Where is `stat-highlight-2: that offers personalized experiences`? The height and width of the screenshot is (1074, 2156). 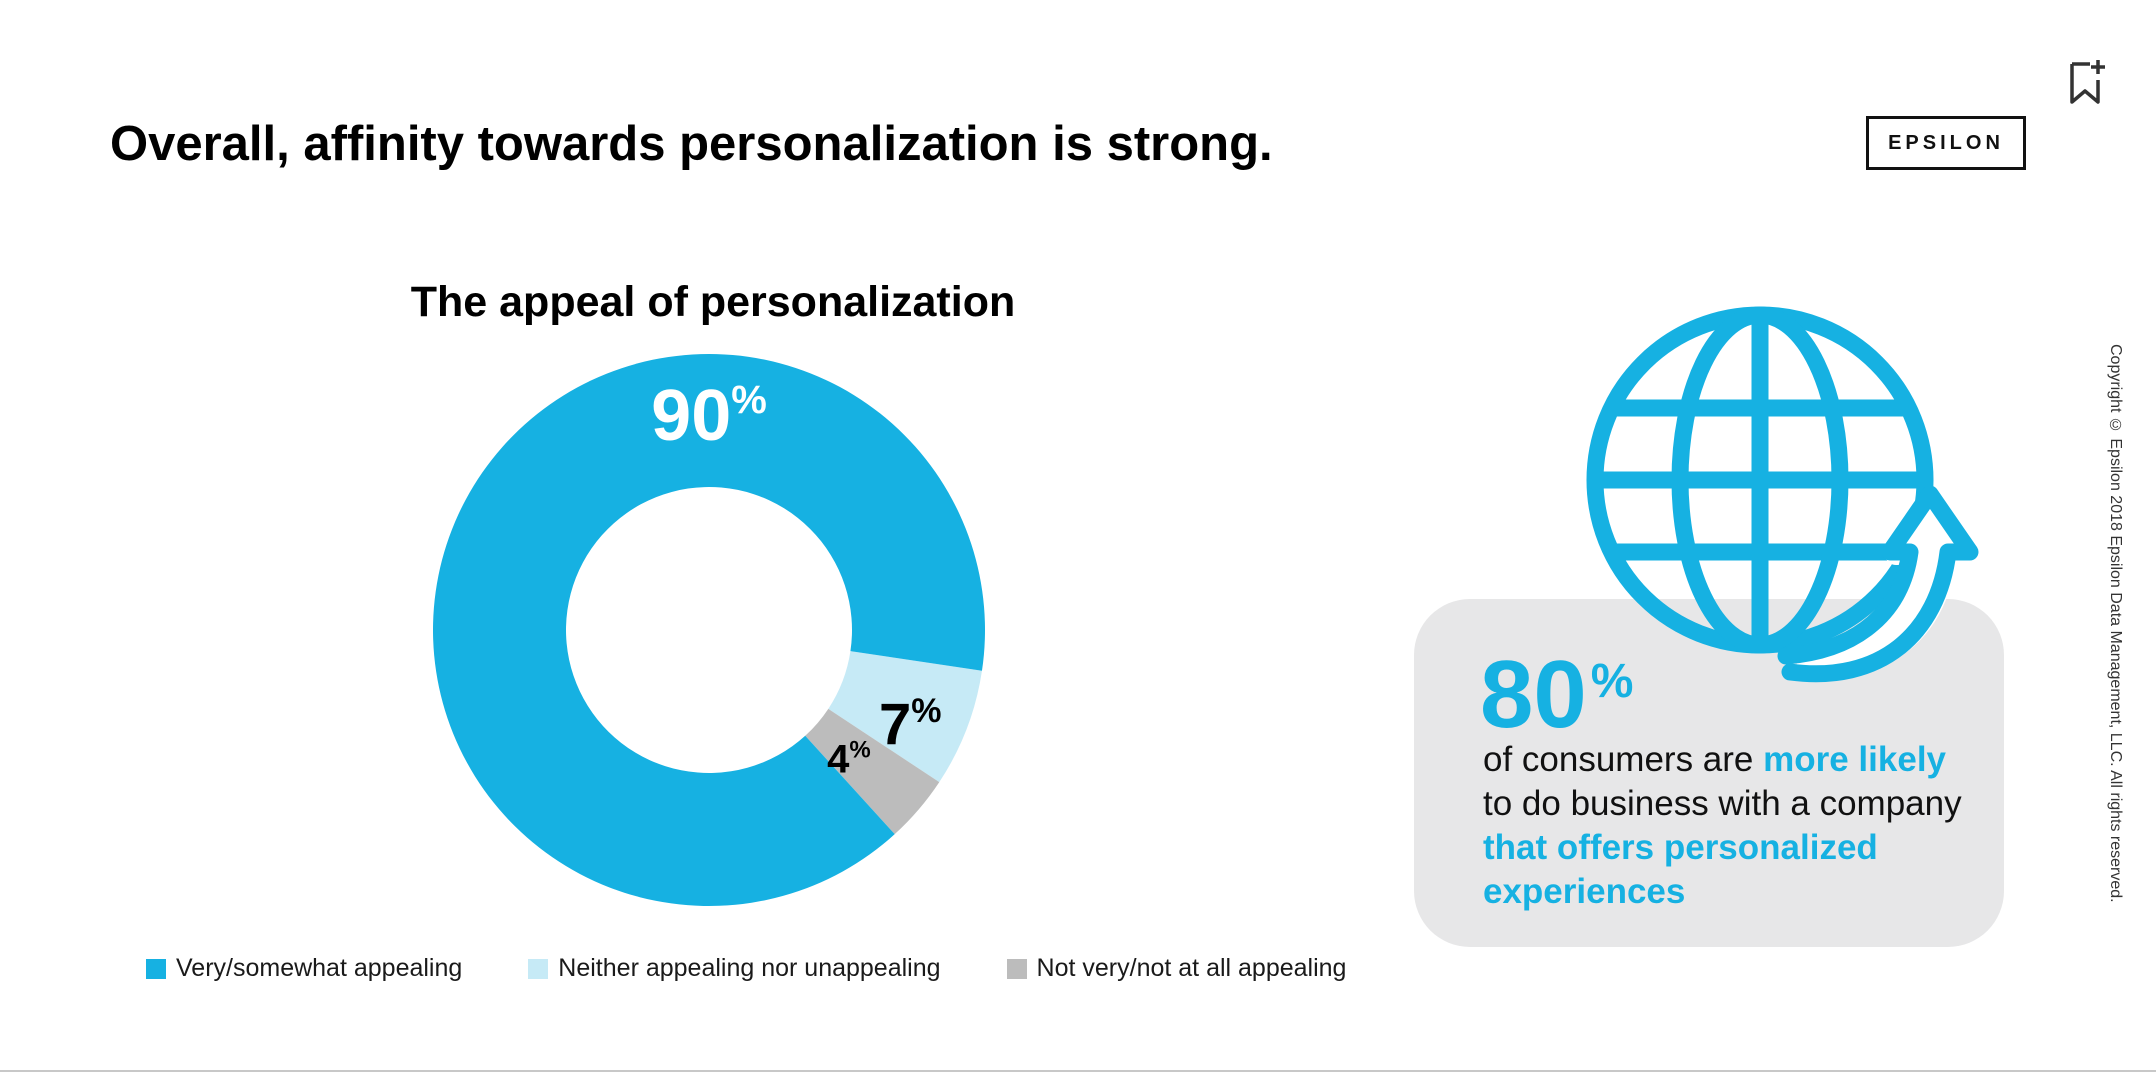 stat-highlight-2: that offers personalized experiences is located at coordinates (1680, 869).